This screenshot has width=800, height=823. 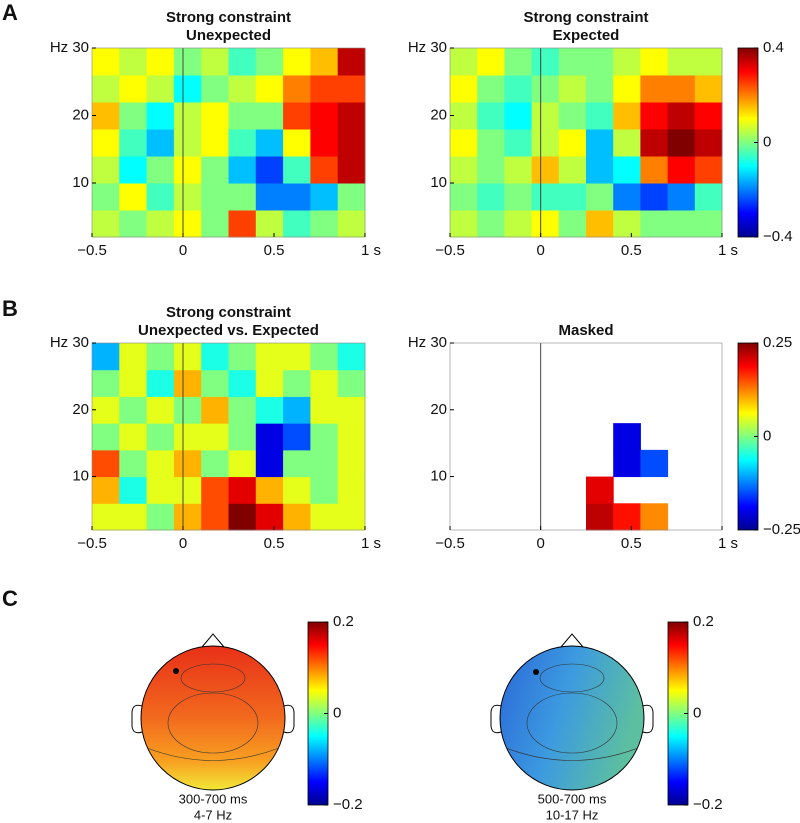 What do you see at coordinates (585, 17) in the screenshot?
I see `chart-title: Strong constraint` at bounding box center [585, 17].